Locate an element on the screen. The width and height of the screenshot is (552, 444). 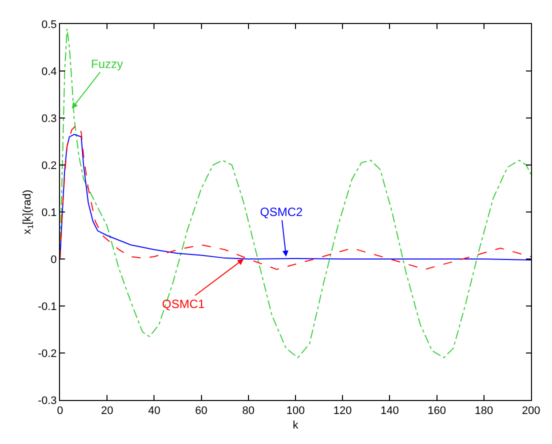
x-tick-label: 120 is located at coordinates (342, 411).